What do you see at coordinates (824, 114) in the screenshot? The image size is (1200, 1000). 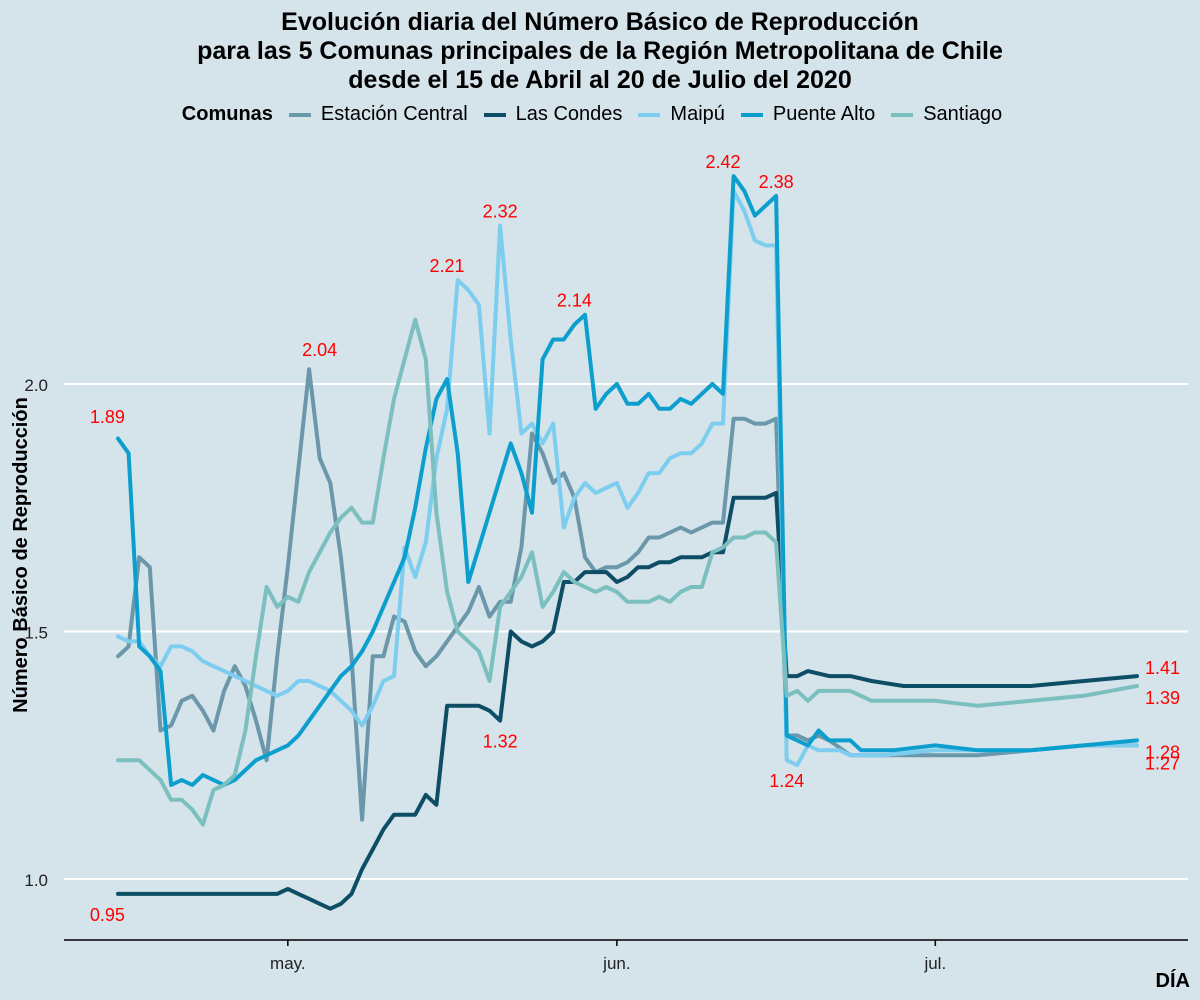 I see `legend-label: Puente Alto` at bounding box center [824, 114].